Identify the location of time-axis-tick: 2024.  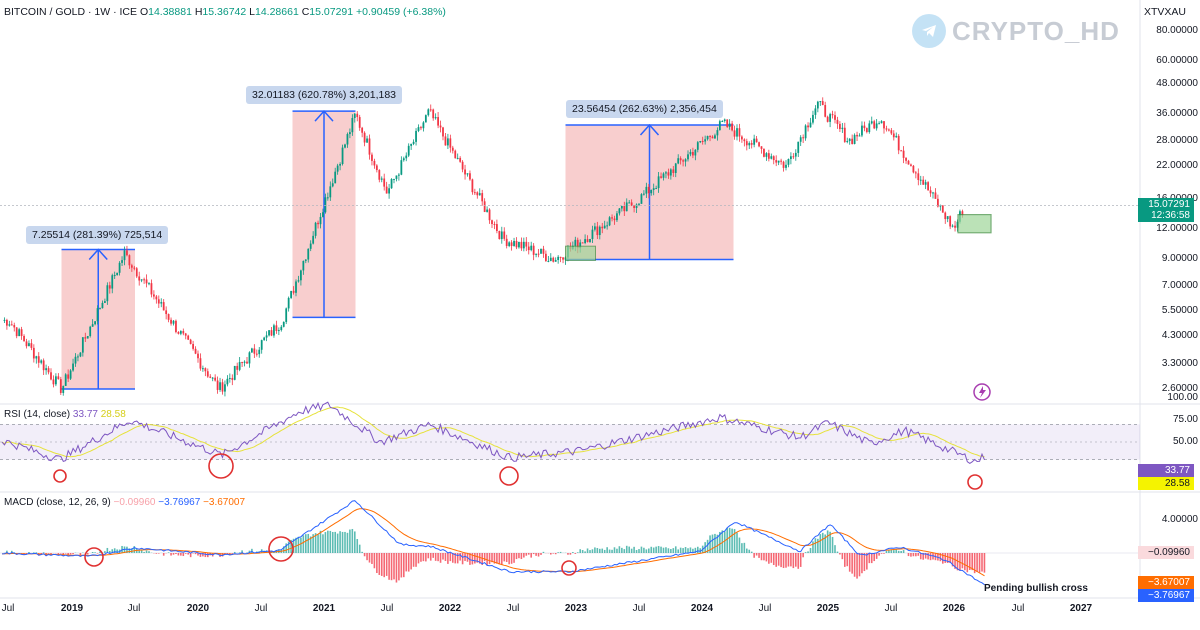
(702, 608).